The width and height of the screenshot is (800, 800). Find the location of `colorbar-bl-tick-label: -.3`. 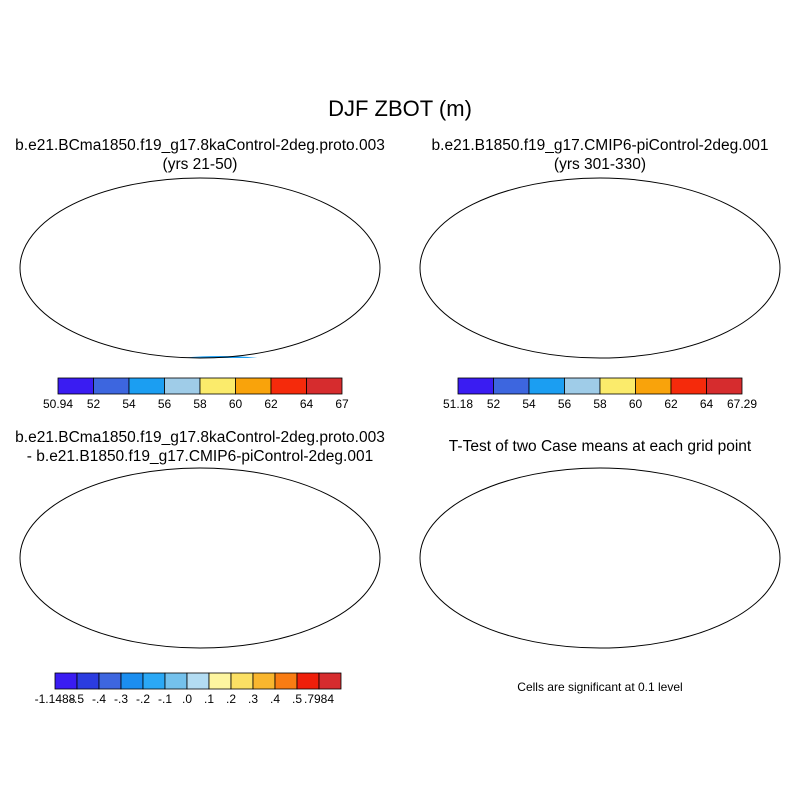

colorbar-bl-tick-label: -.3 is located at coordinates (121, 699).